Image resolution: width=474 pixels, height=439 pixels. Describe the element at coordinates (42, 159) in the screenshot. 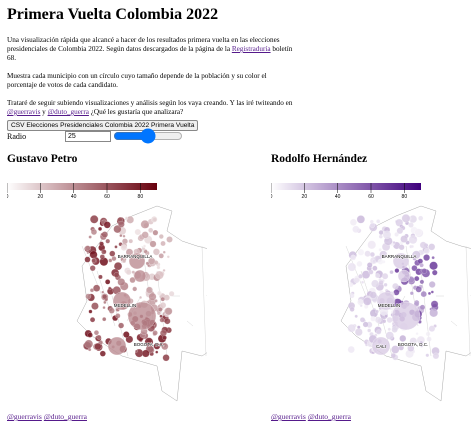

I see `candidate-name: Gustavo Petro` at that location.